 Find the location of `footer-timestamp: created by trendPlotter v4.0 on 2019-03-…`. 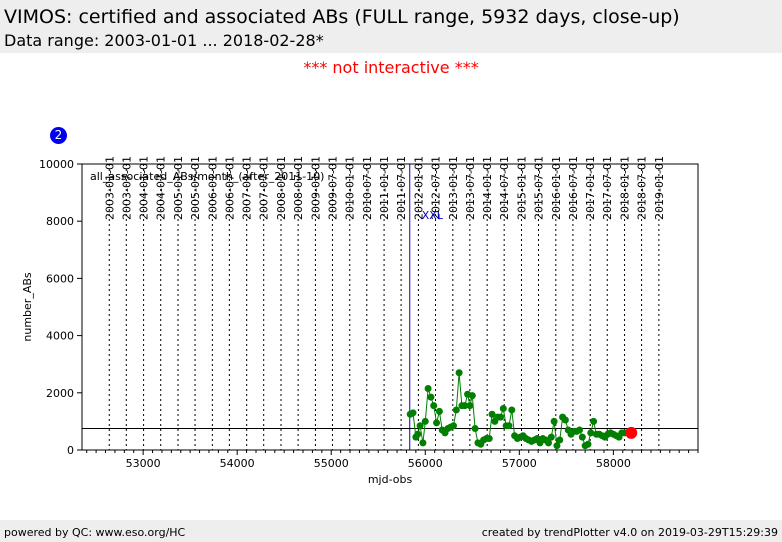

footer-timestamp: created by trendPlotter v4.0 on 2019-03-… is located at coordinates (629, 532).